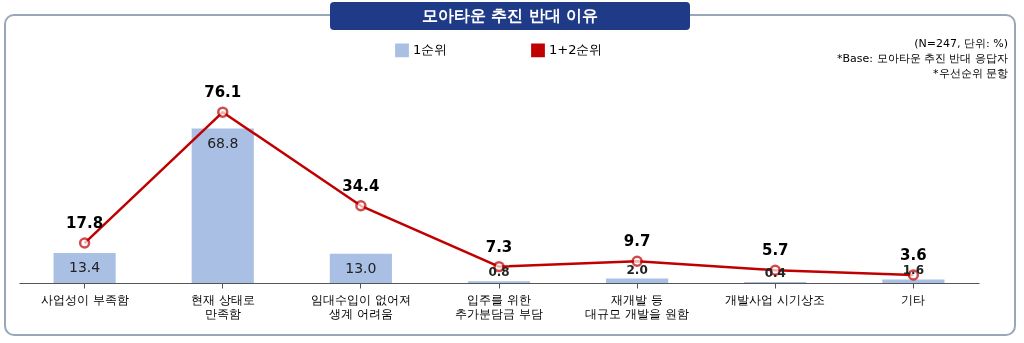  I want to click on data-label: 13.4, so click(85, 266).